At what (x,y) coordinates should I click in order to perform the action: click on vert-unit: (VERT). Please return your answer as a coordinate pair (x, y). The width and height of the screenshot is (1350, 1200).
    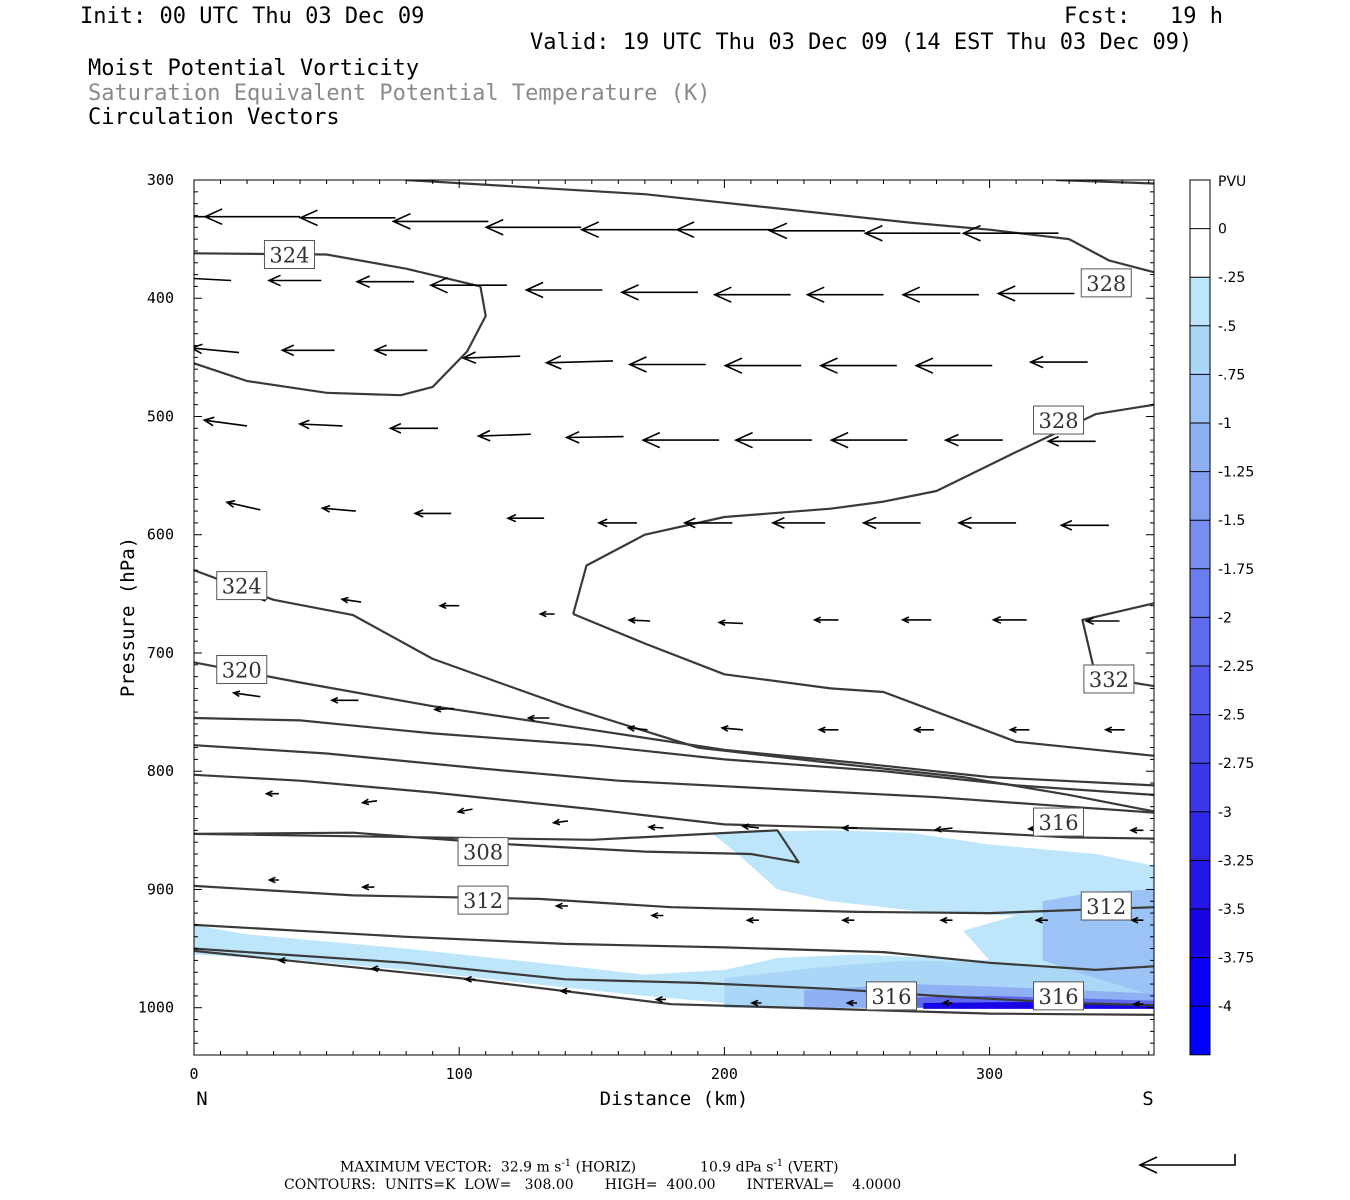
    Looking at the image, I should click on (811, 1167).